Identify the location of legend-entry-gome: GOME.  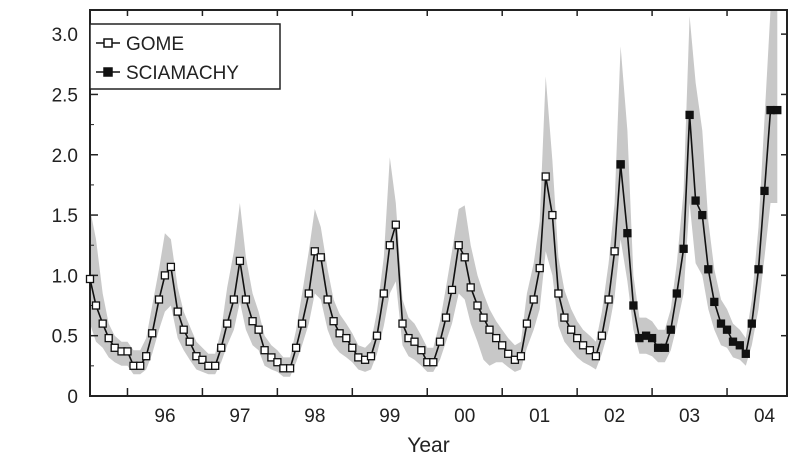
(140, 44).